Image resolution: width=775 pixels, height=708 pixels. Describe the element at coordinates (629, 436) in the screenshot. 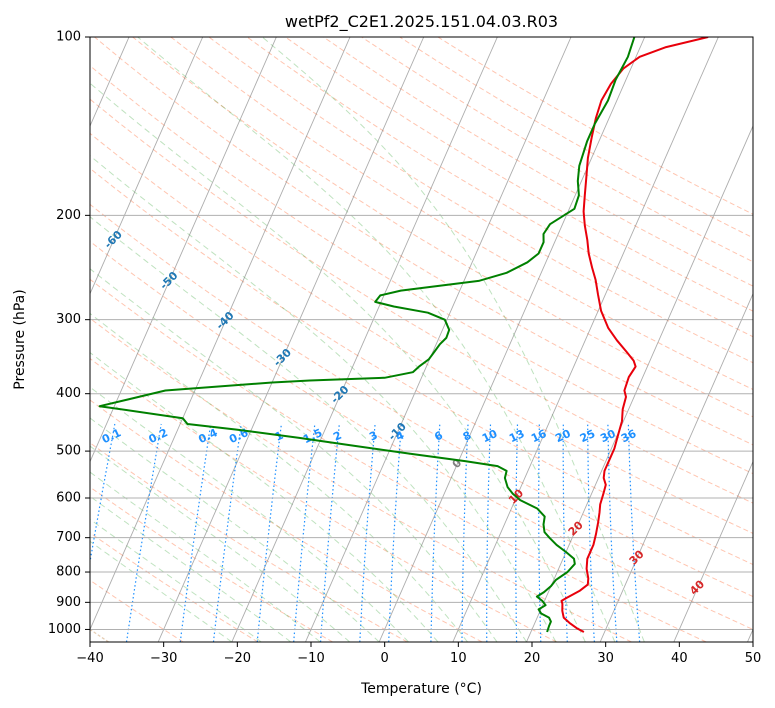

I see `mixing-ratio-label: 36` at that location.